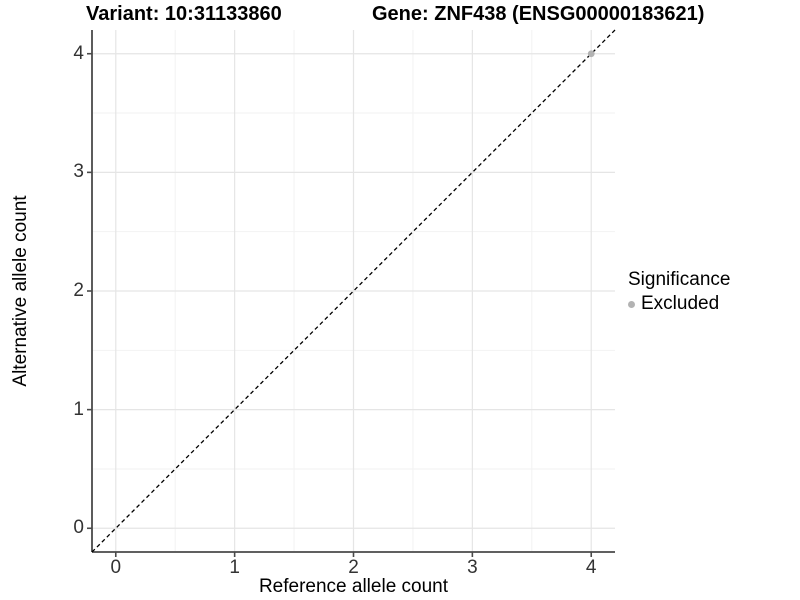 The width and height of the screenshot is (800, 600). What do you see at coordinates (679, 279) in the screenshot?
I see `legend-title: Significance` at bounding box center [679, 279].